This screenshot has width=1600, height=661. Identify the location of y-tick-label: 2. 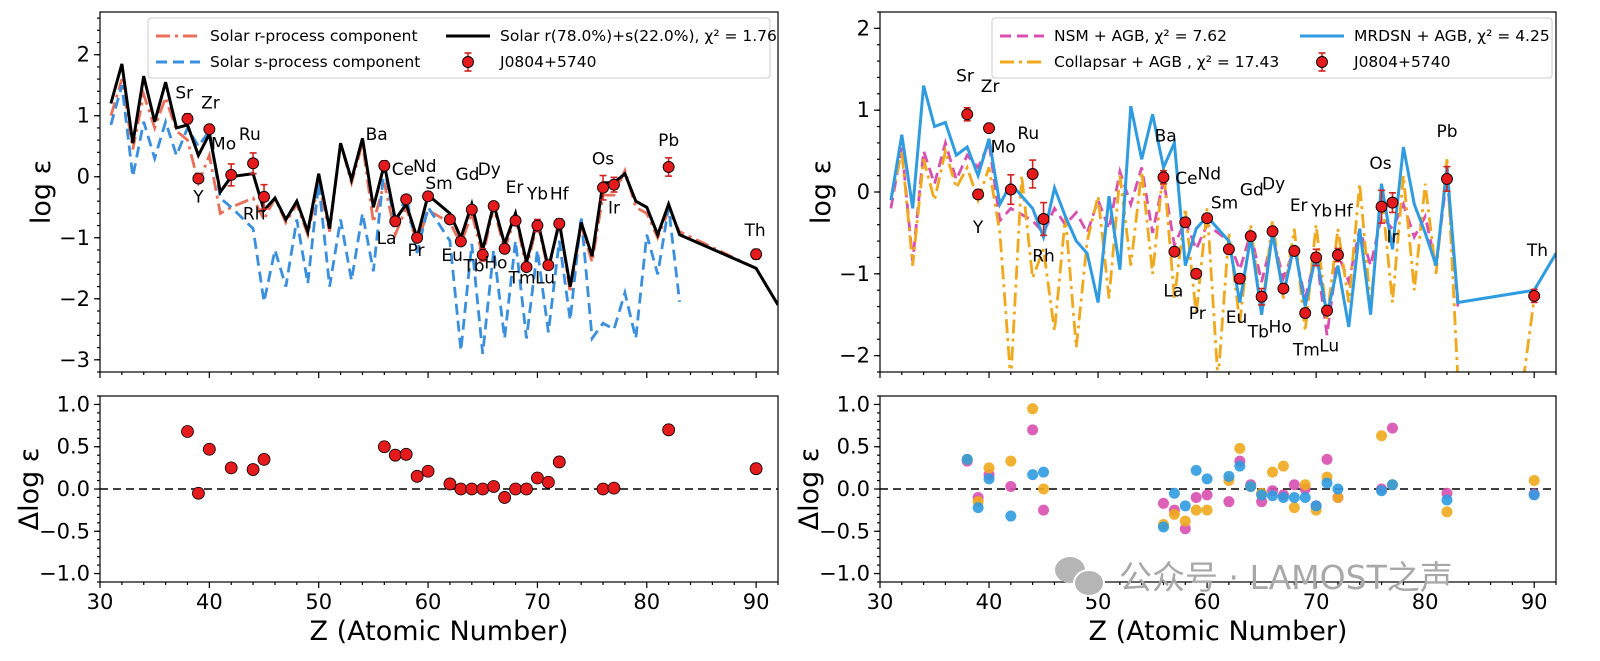
(863, 28).